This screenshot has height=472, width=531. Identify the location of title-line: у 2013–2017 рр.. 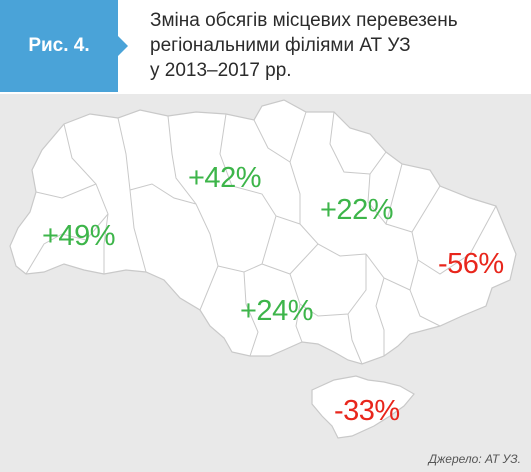
(221, 70).